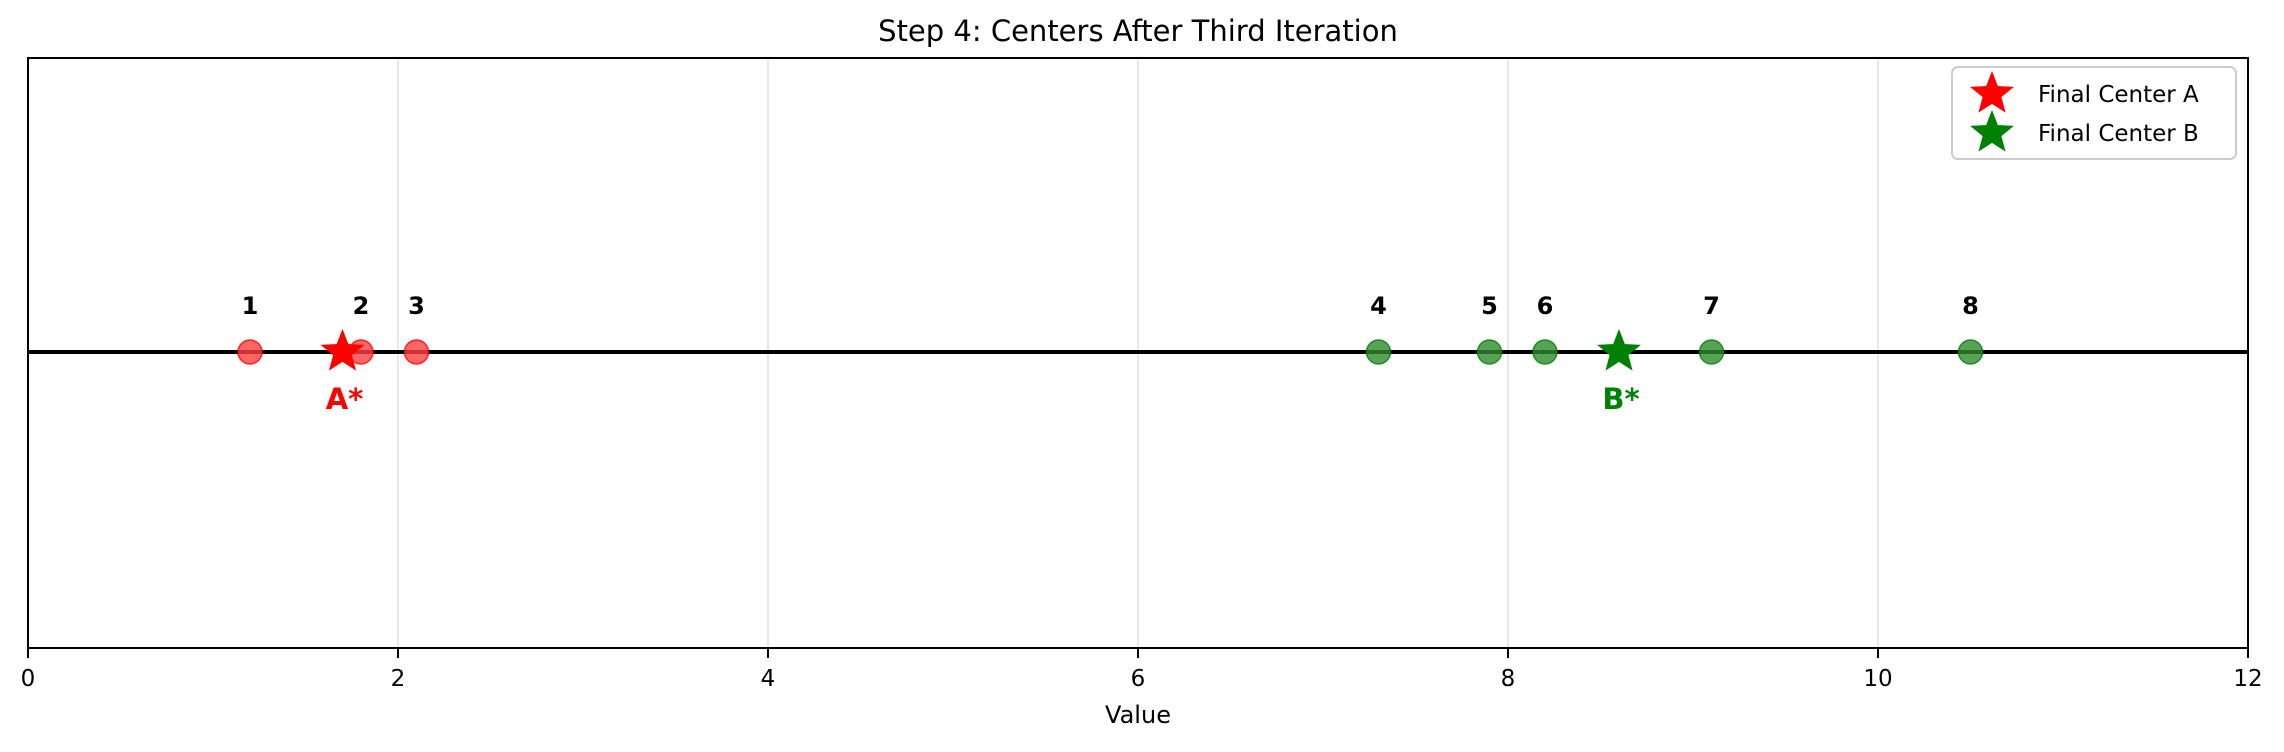 Image resolution: width=2284 pixels, height=752 pixels. What do you see at coordinates (2118, 134) in the screenshot?
I see `legend-label: Final Center B` at bounding box center [2118, 134].